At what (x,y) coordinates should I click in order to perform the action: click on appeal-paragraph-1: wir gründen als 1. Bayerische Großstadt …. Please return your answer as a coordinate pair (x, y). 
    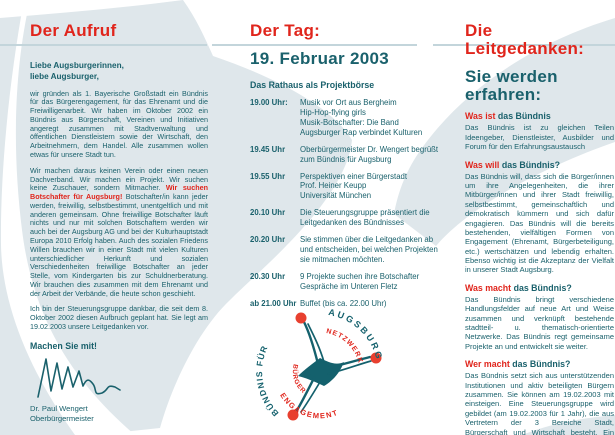
    Looking at the image, I should click on (119, 123).